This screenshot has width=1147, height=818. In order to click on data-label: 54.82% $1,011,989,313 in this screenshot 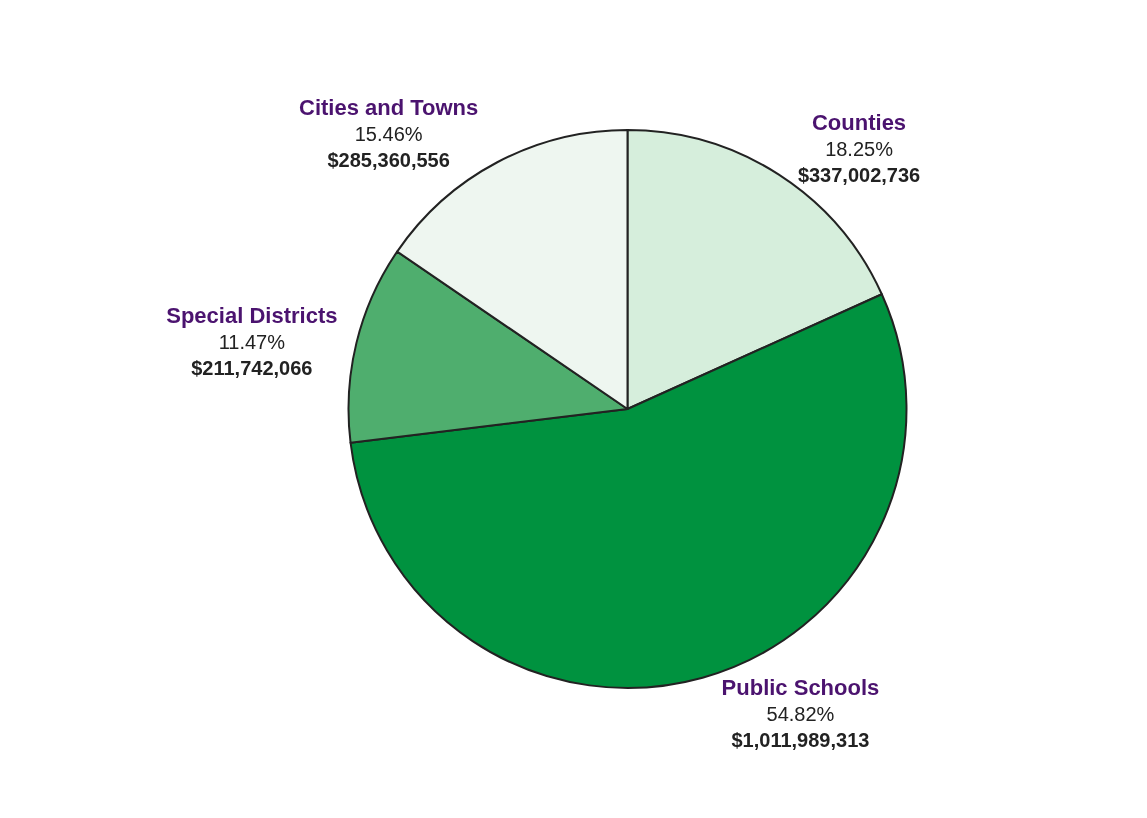, I will do `click(800, 726)`.